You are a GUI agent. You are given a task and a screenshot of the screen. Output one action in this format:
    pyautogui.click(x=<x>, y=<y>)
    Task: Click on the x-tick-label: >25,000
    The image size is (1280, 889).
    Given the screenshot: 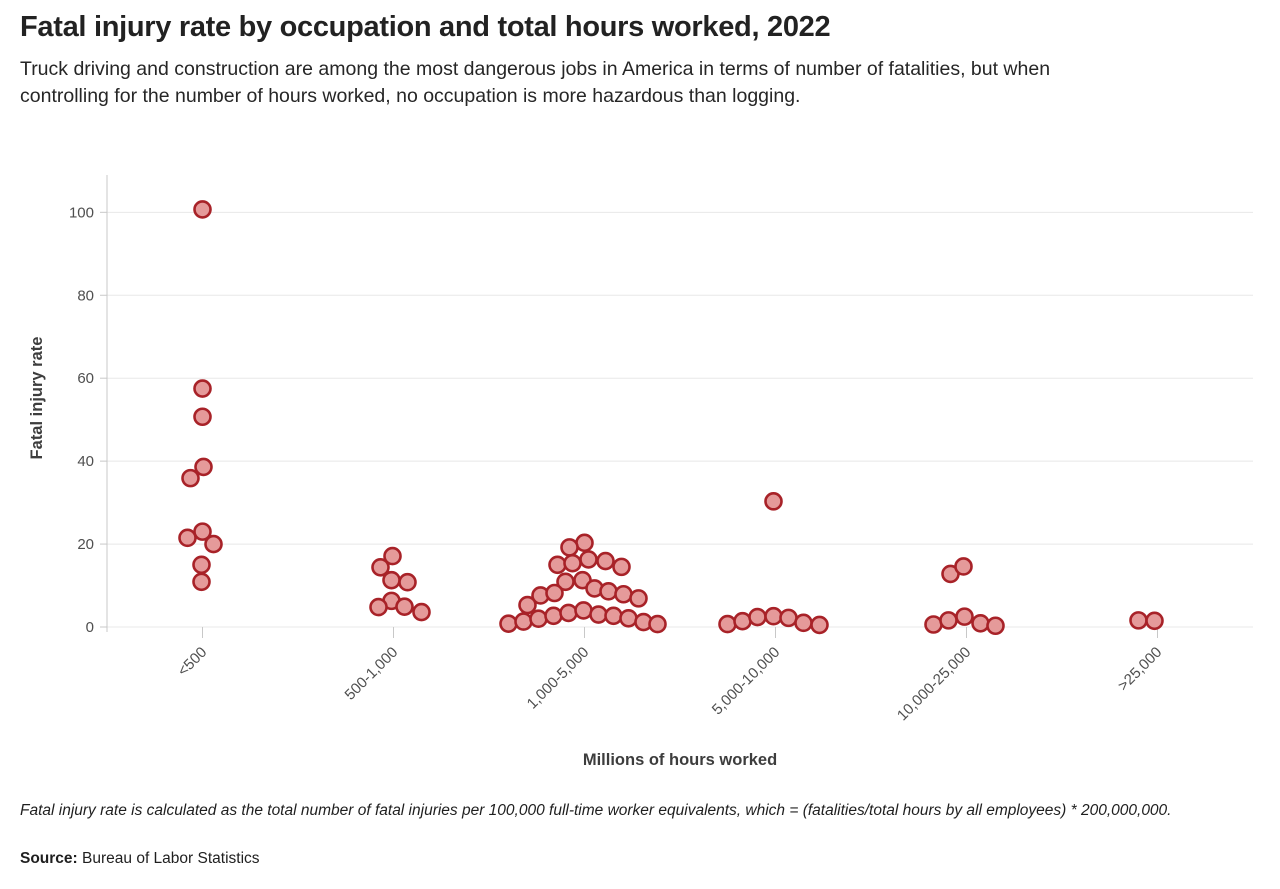 What is the action you would take?
    pyautogui.click(x=1140, y=669)
    